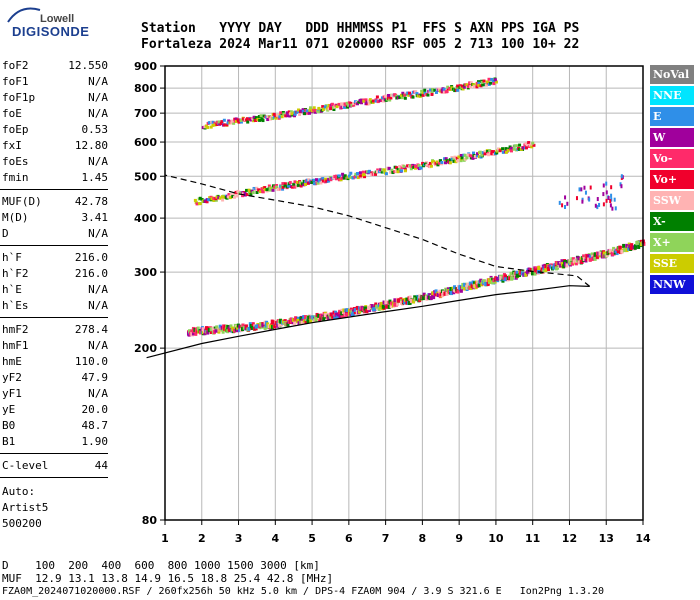  What do you see at coordinates (15, 65) in the screenshot?
I see `param-name: foF2` at bounding box center [15, 65].